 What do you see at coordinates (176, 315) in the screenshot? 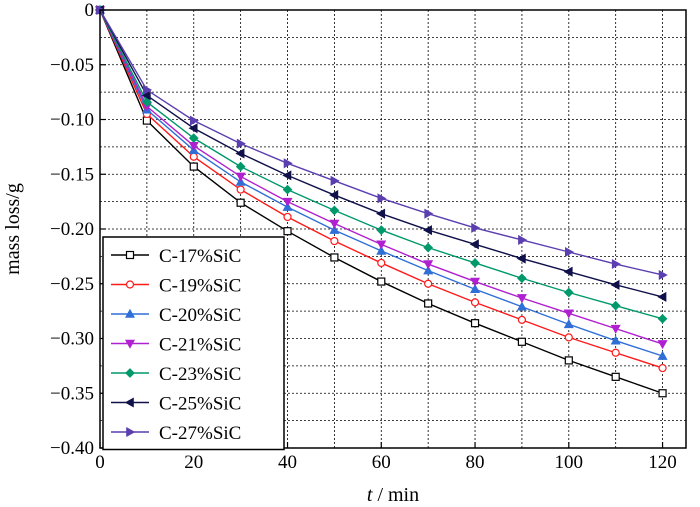
I see `legend-entry: C-20%SiC` at bounding box center [176, 315].